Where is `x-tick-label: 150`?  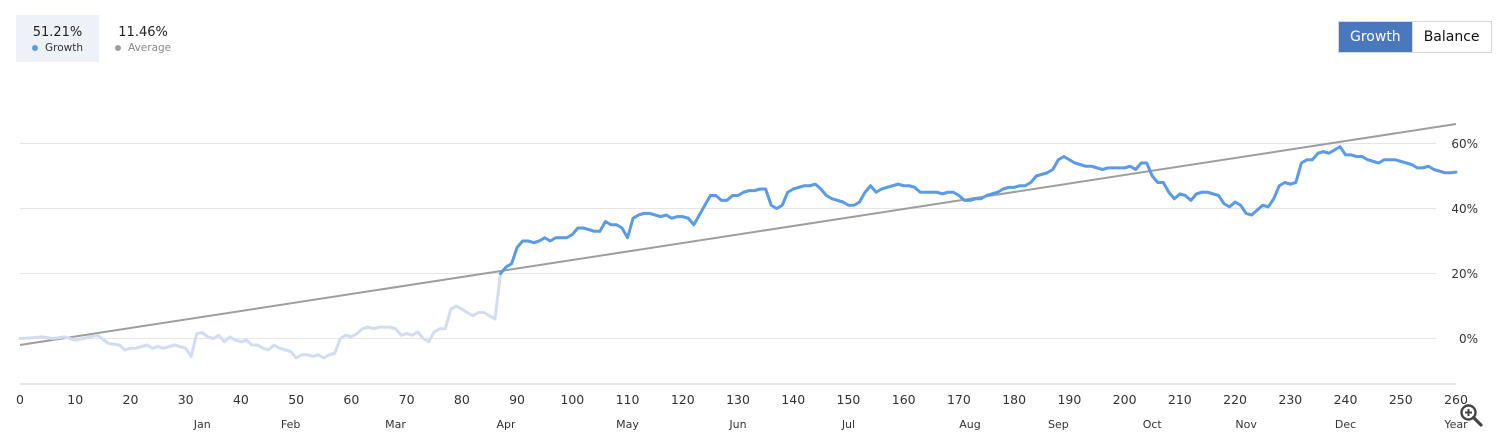 x-tick-label: 150 is located at coordinates (849, 399).